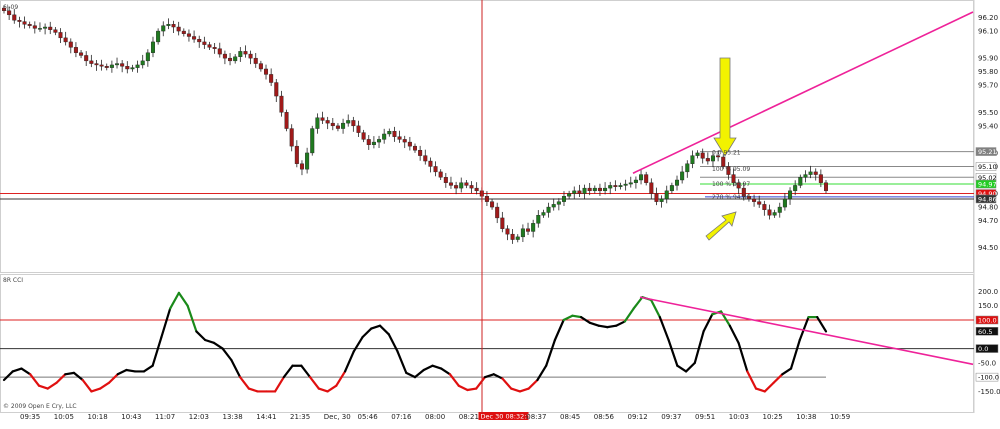 Image resolution: width=1000 pixels, height=429 pixels. I want to click on time-tick-label: 08:00, so click(435, 417).